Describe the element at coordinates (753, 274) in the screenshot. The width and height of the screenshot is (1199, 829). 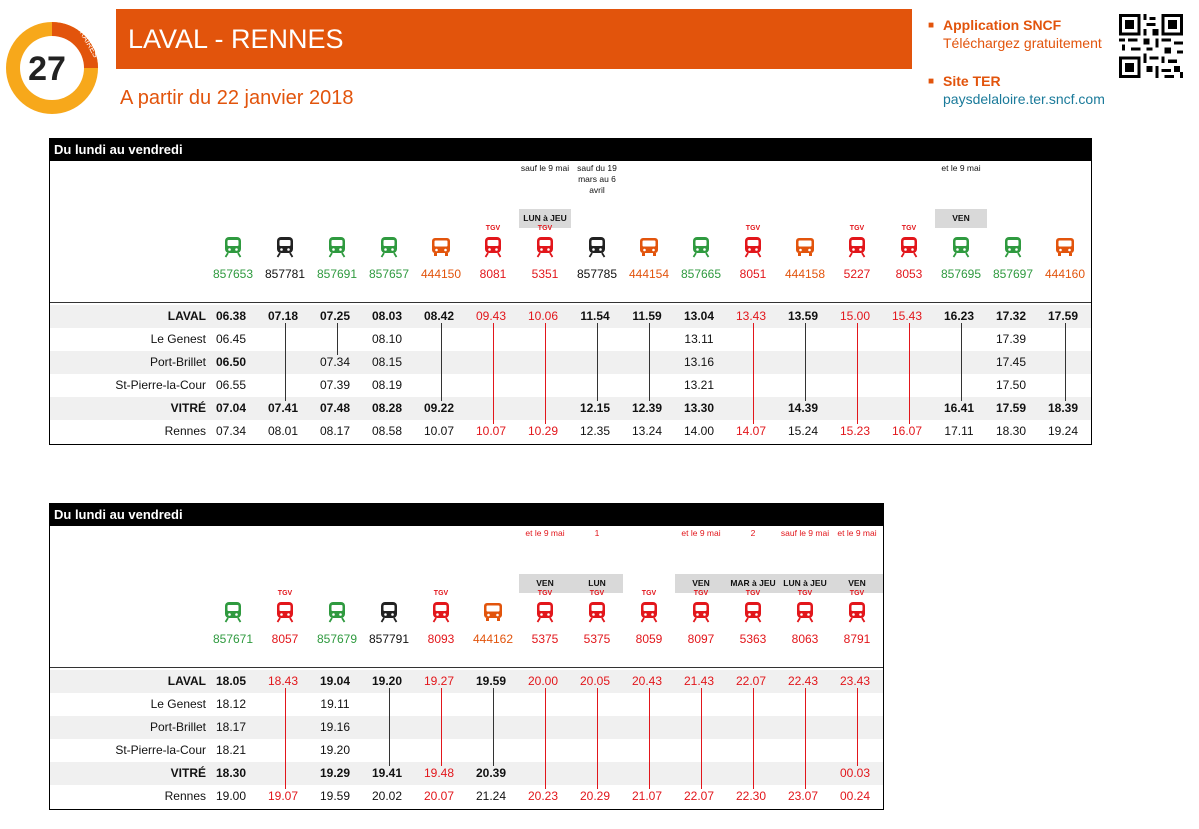
I see `train-number: 8051` at that location.